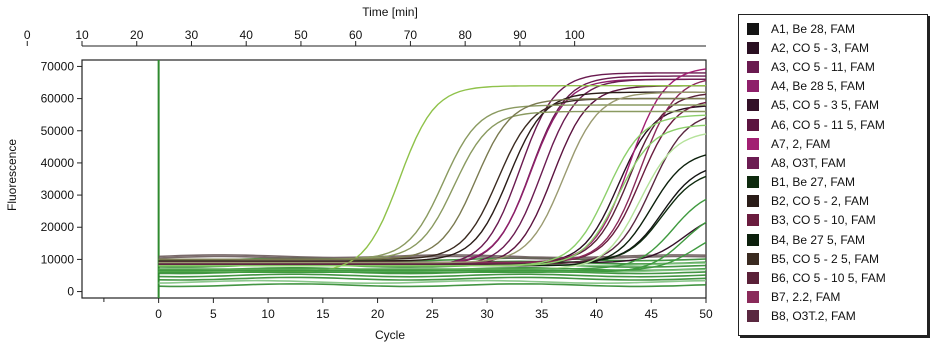 This screenshot has width=931, height=343. I want to click on x-tick-label: 45, so click(652, 314).